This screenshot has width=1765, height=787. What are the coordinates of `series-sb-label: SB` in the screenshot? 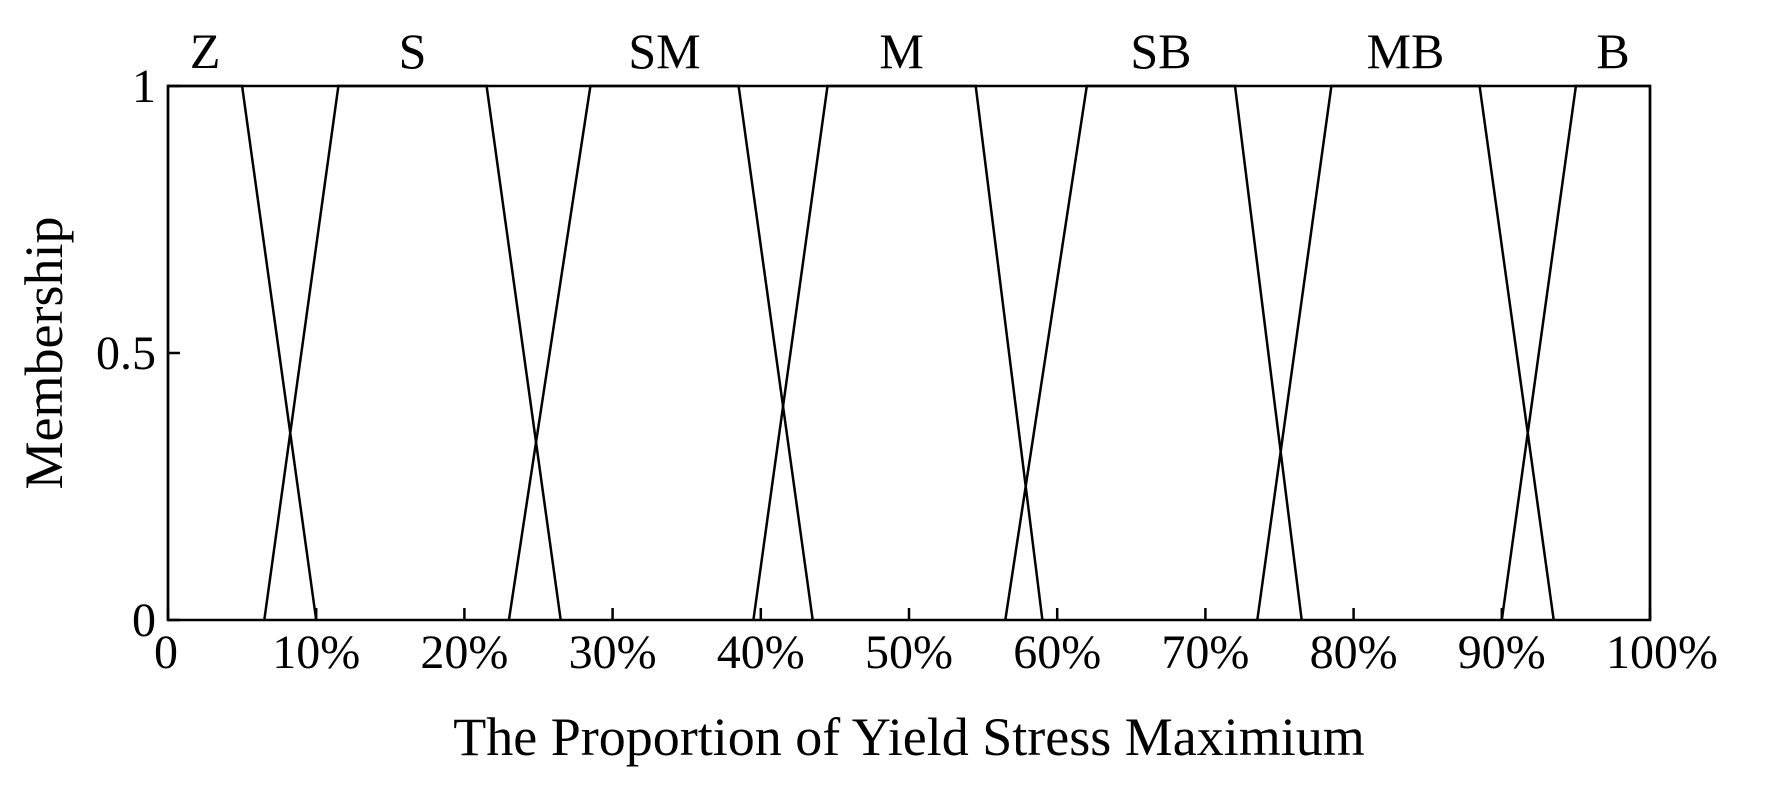 It's located at (1160, 51).